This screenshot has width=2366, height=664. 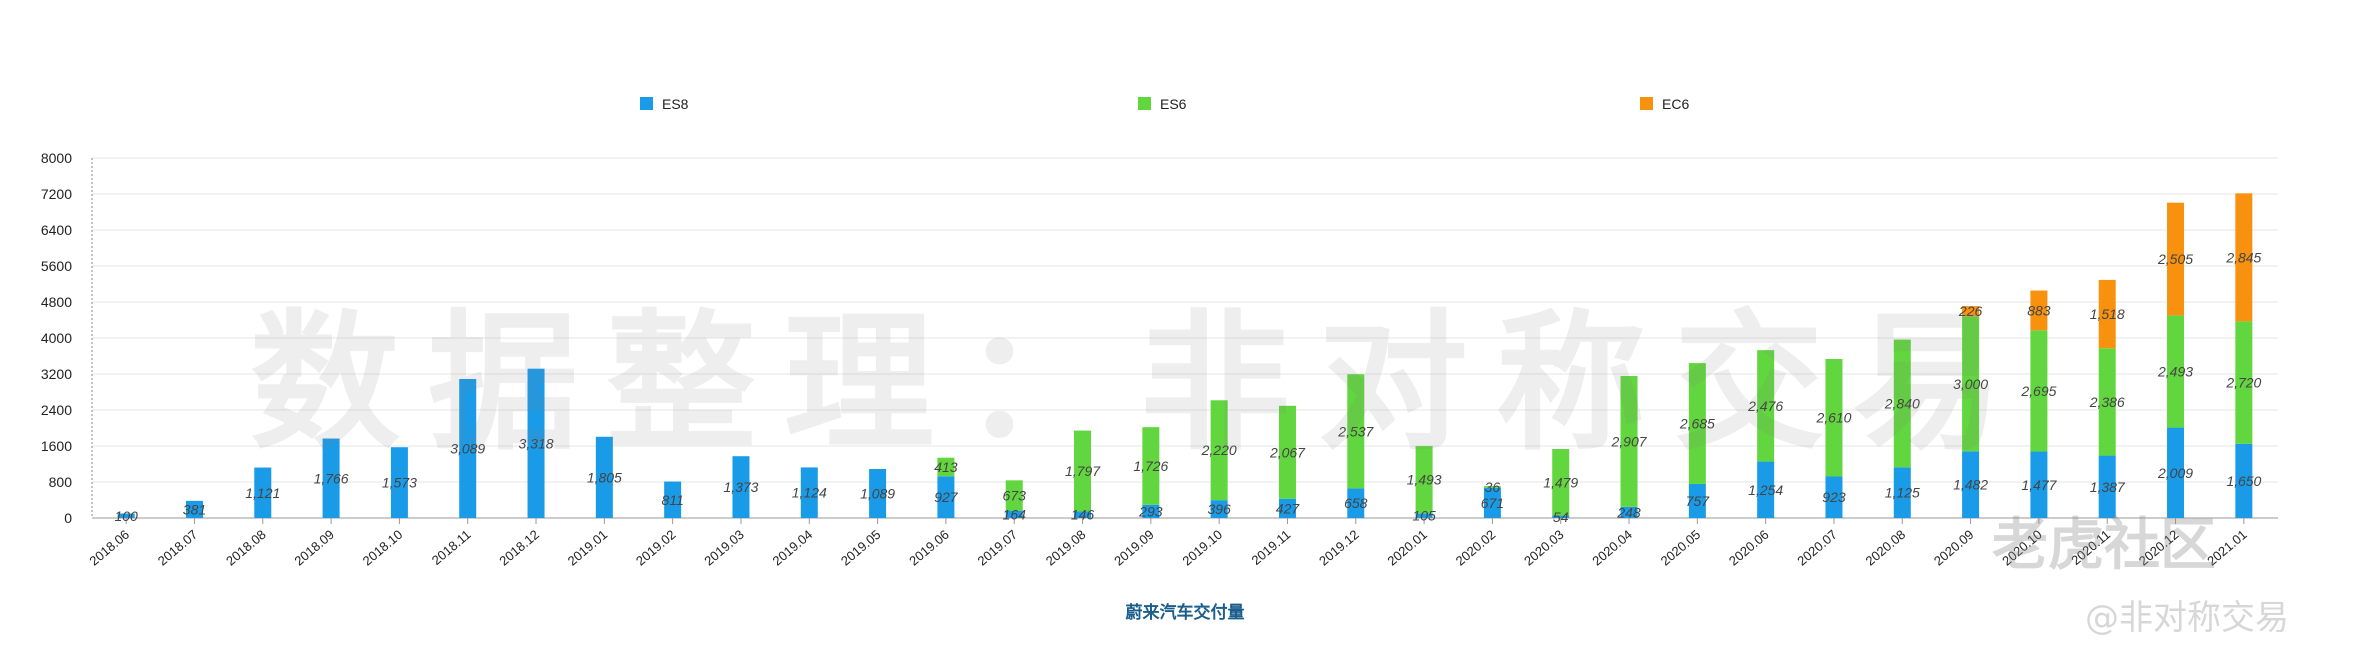 What do you see at coordinates (2175, 259) in the screenshot?
I see `data-label-ec6: 2,505` at bounding box center [2175, 259].